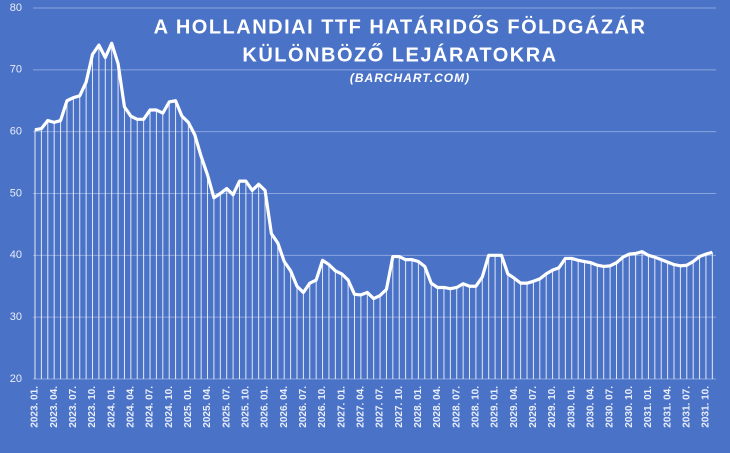  What do you see at coordinates (16, 379) in the screenshot?
I see `y-tick-label: 20` at bounding box center [16, 379].